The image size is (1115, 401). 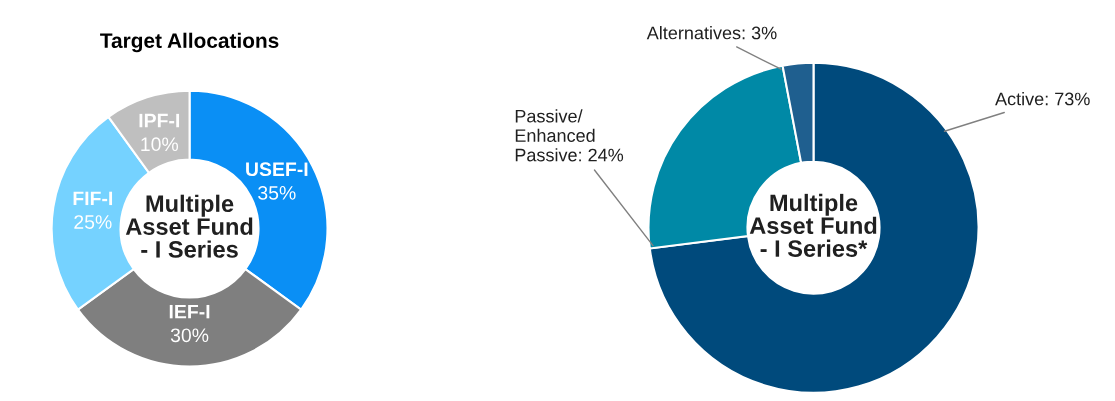 I want to click on chart-title: Target Allocations, so click(x=189, y=42).